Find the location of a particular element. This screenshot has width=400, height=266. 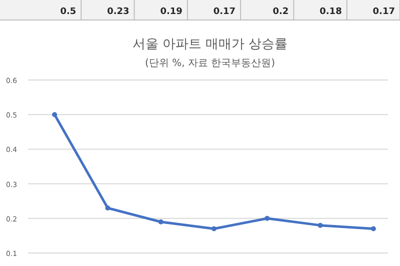

data-label: 0.2 is located at coordinates (280, 12).